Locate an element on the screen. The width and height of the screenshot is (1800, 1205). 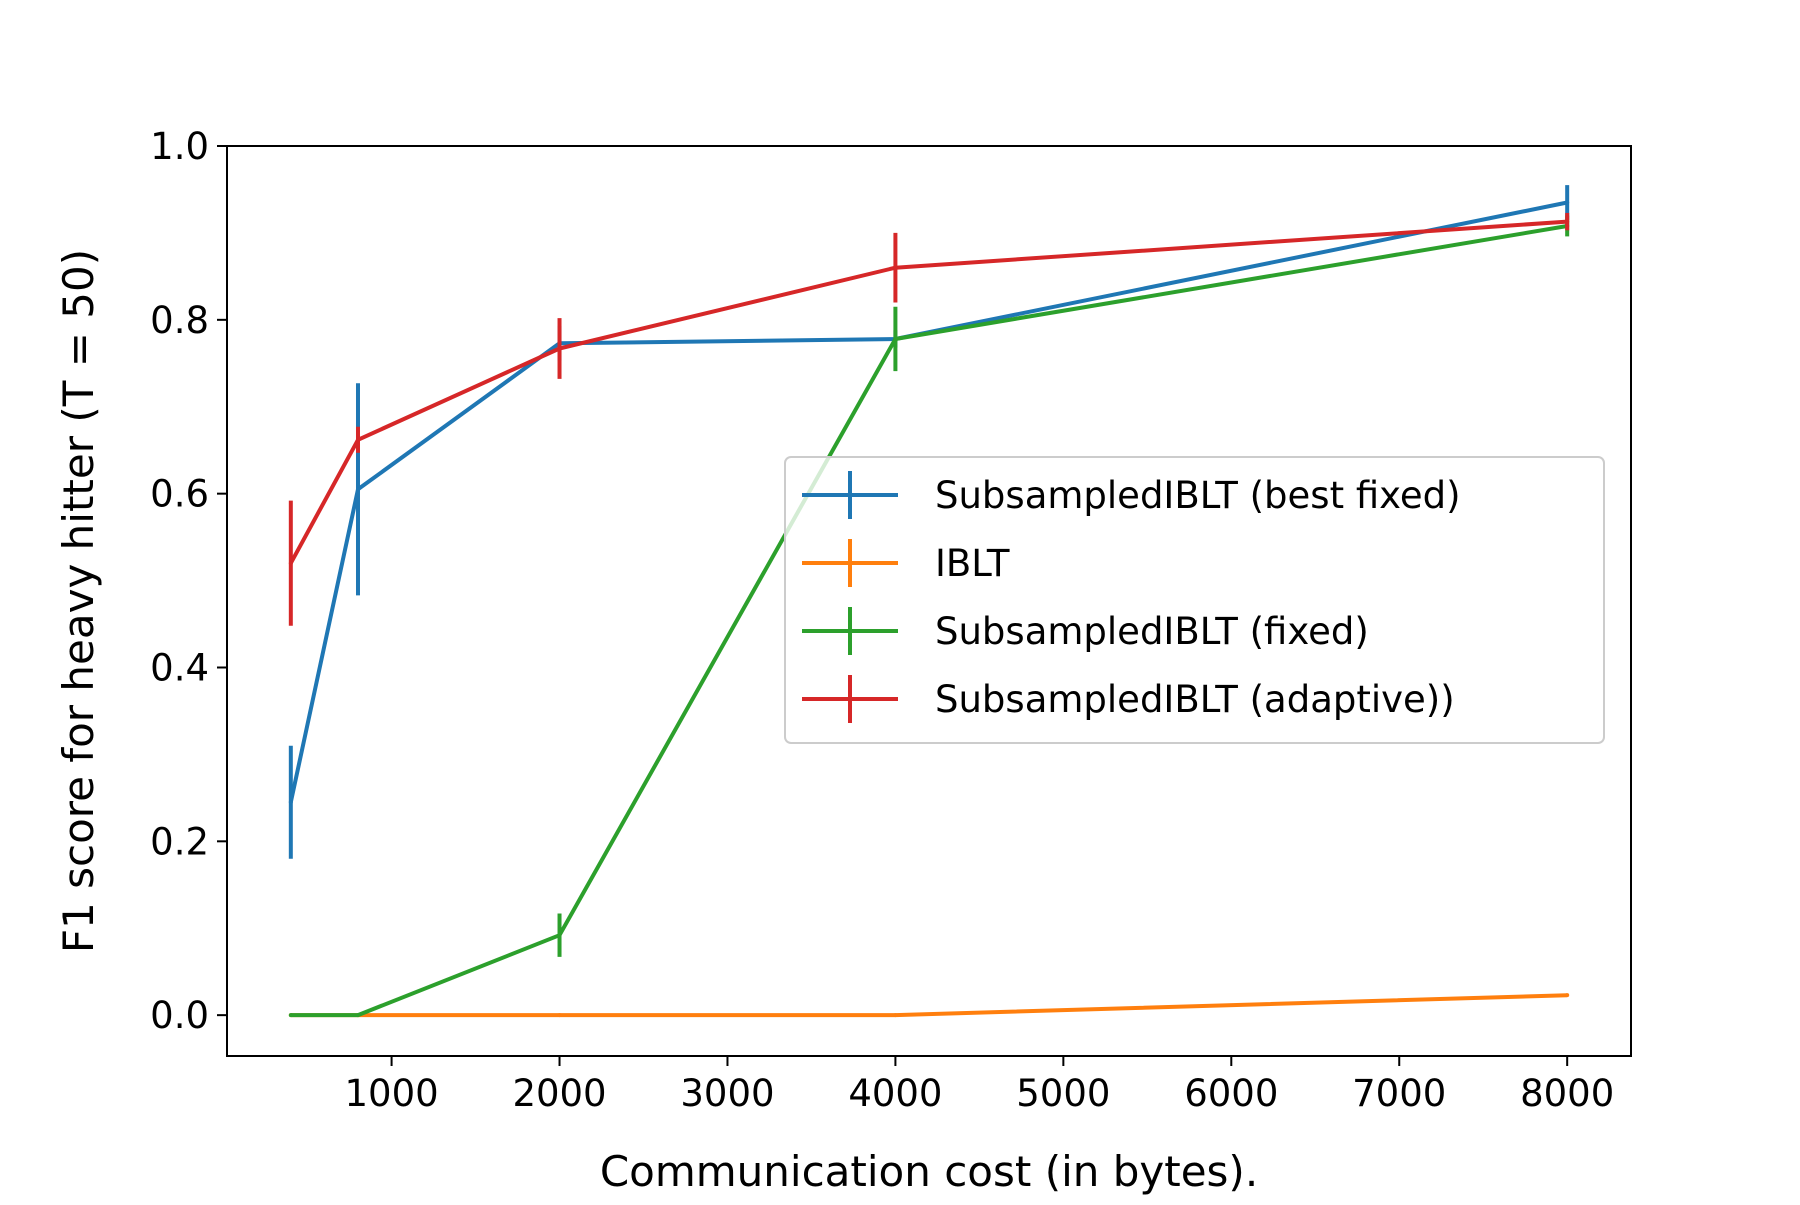
legend-box is located at coordinates (1194, 600).